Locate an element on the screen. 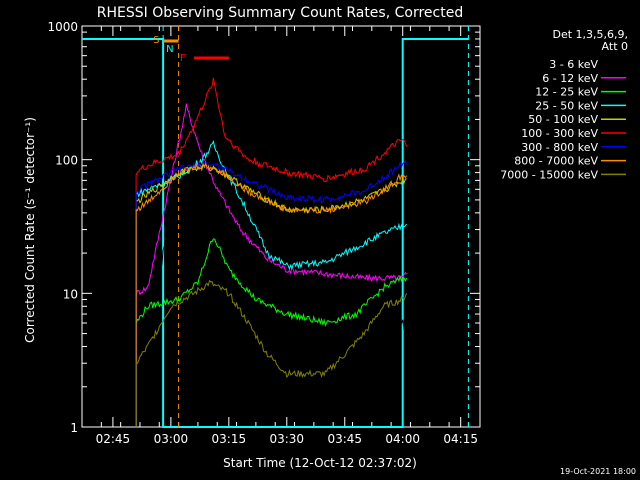  legend-entry-label: 3 - 6 keV is located at coordinates (573, 64).